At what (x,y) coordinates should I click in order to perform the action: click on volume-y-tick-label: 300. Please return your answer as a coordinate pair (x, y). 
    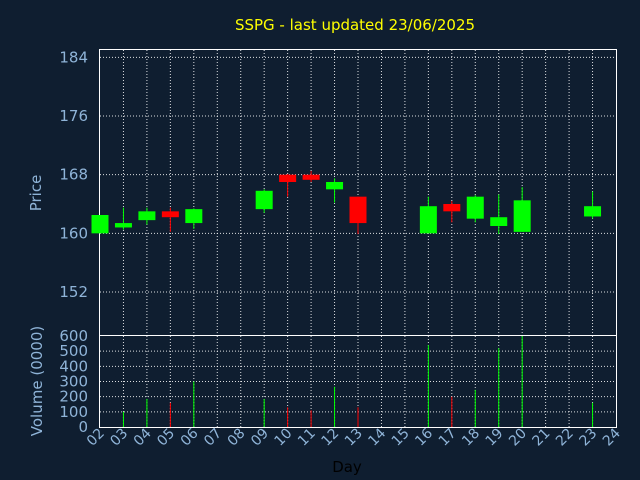
    Looking at the image, I should click on (73, 382).